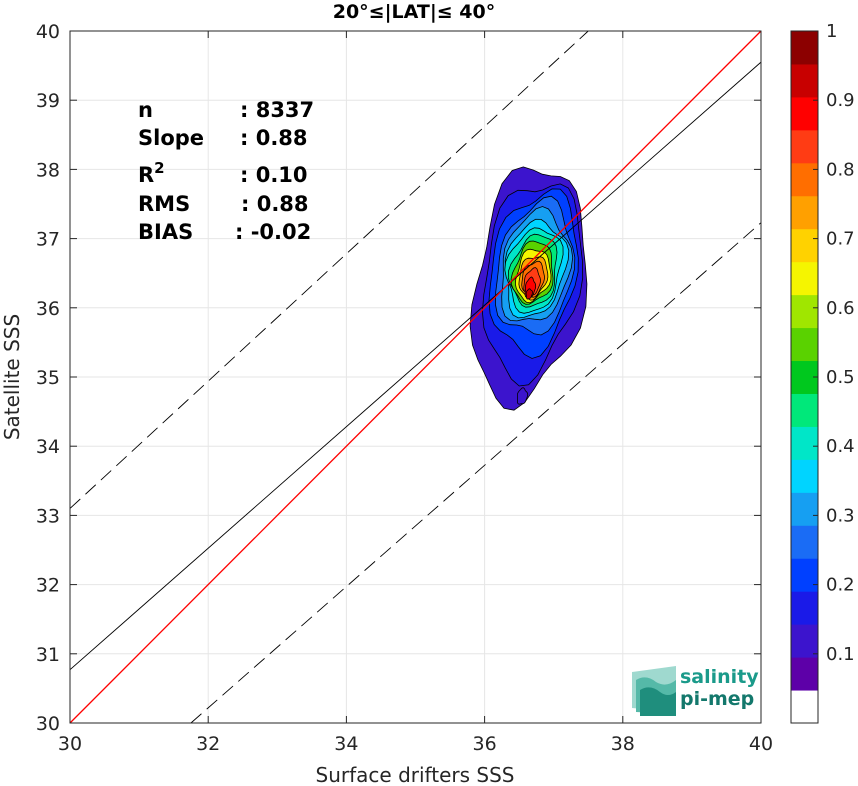  Describe the element at coordinates (48, 724) in the screenshot. I see `y-tick-label: 30` at that location.